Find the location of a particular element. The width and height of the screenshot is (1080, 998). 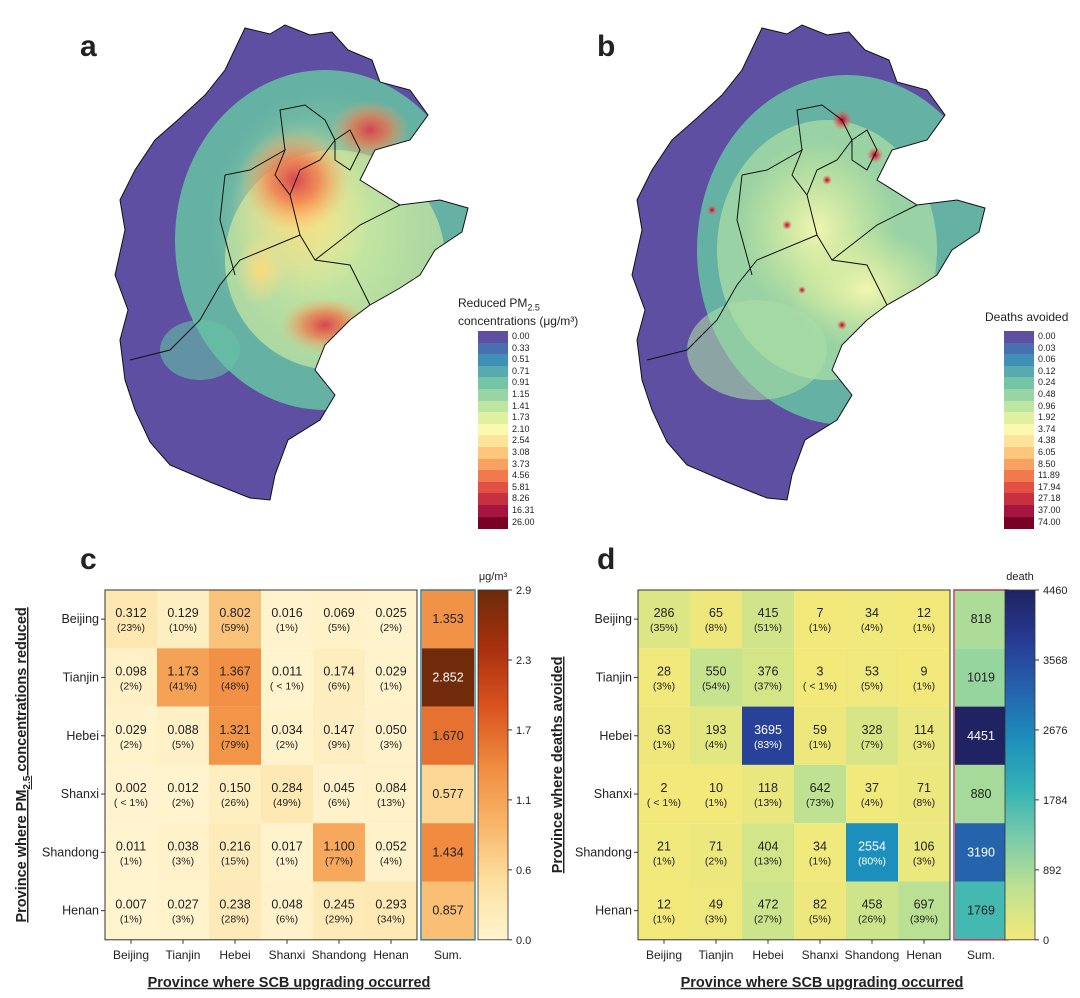

cell-value-label: 0.027 is located at coordinates (182, 905).